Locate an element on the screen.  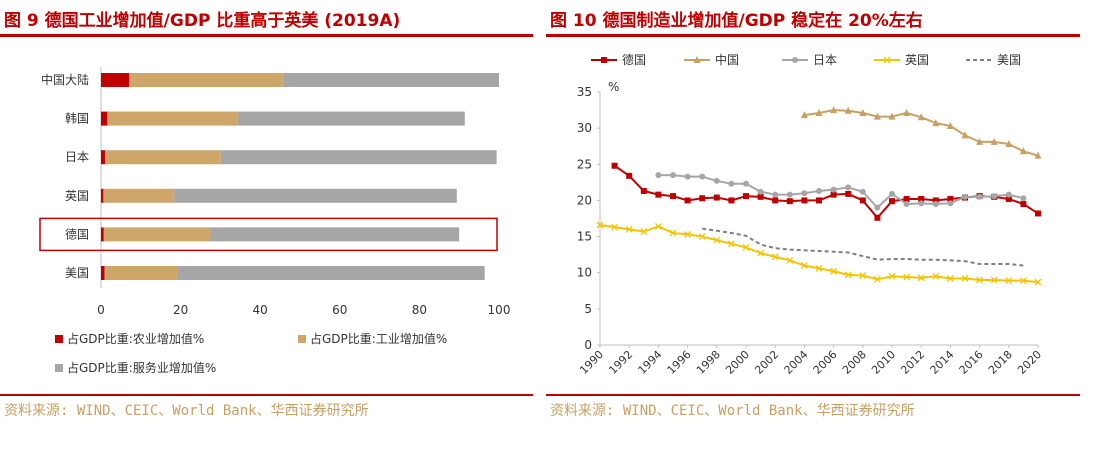
line-y-tick-label: 25 is located at coordinates (584, 164).